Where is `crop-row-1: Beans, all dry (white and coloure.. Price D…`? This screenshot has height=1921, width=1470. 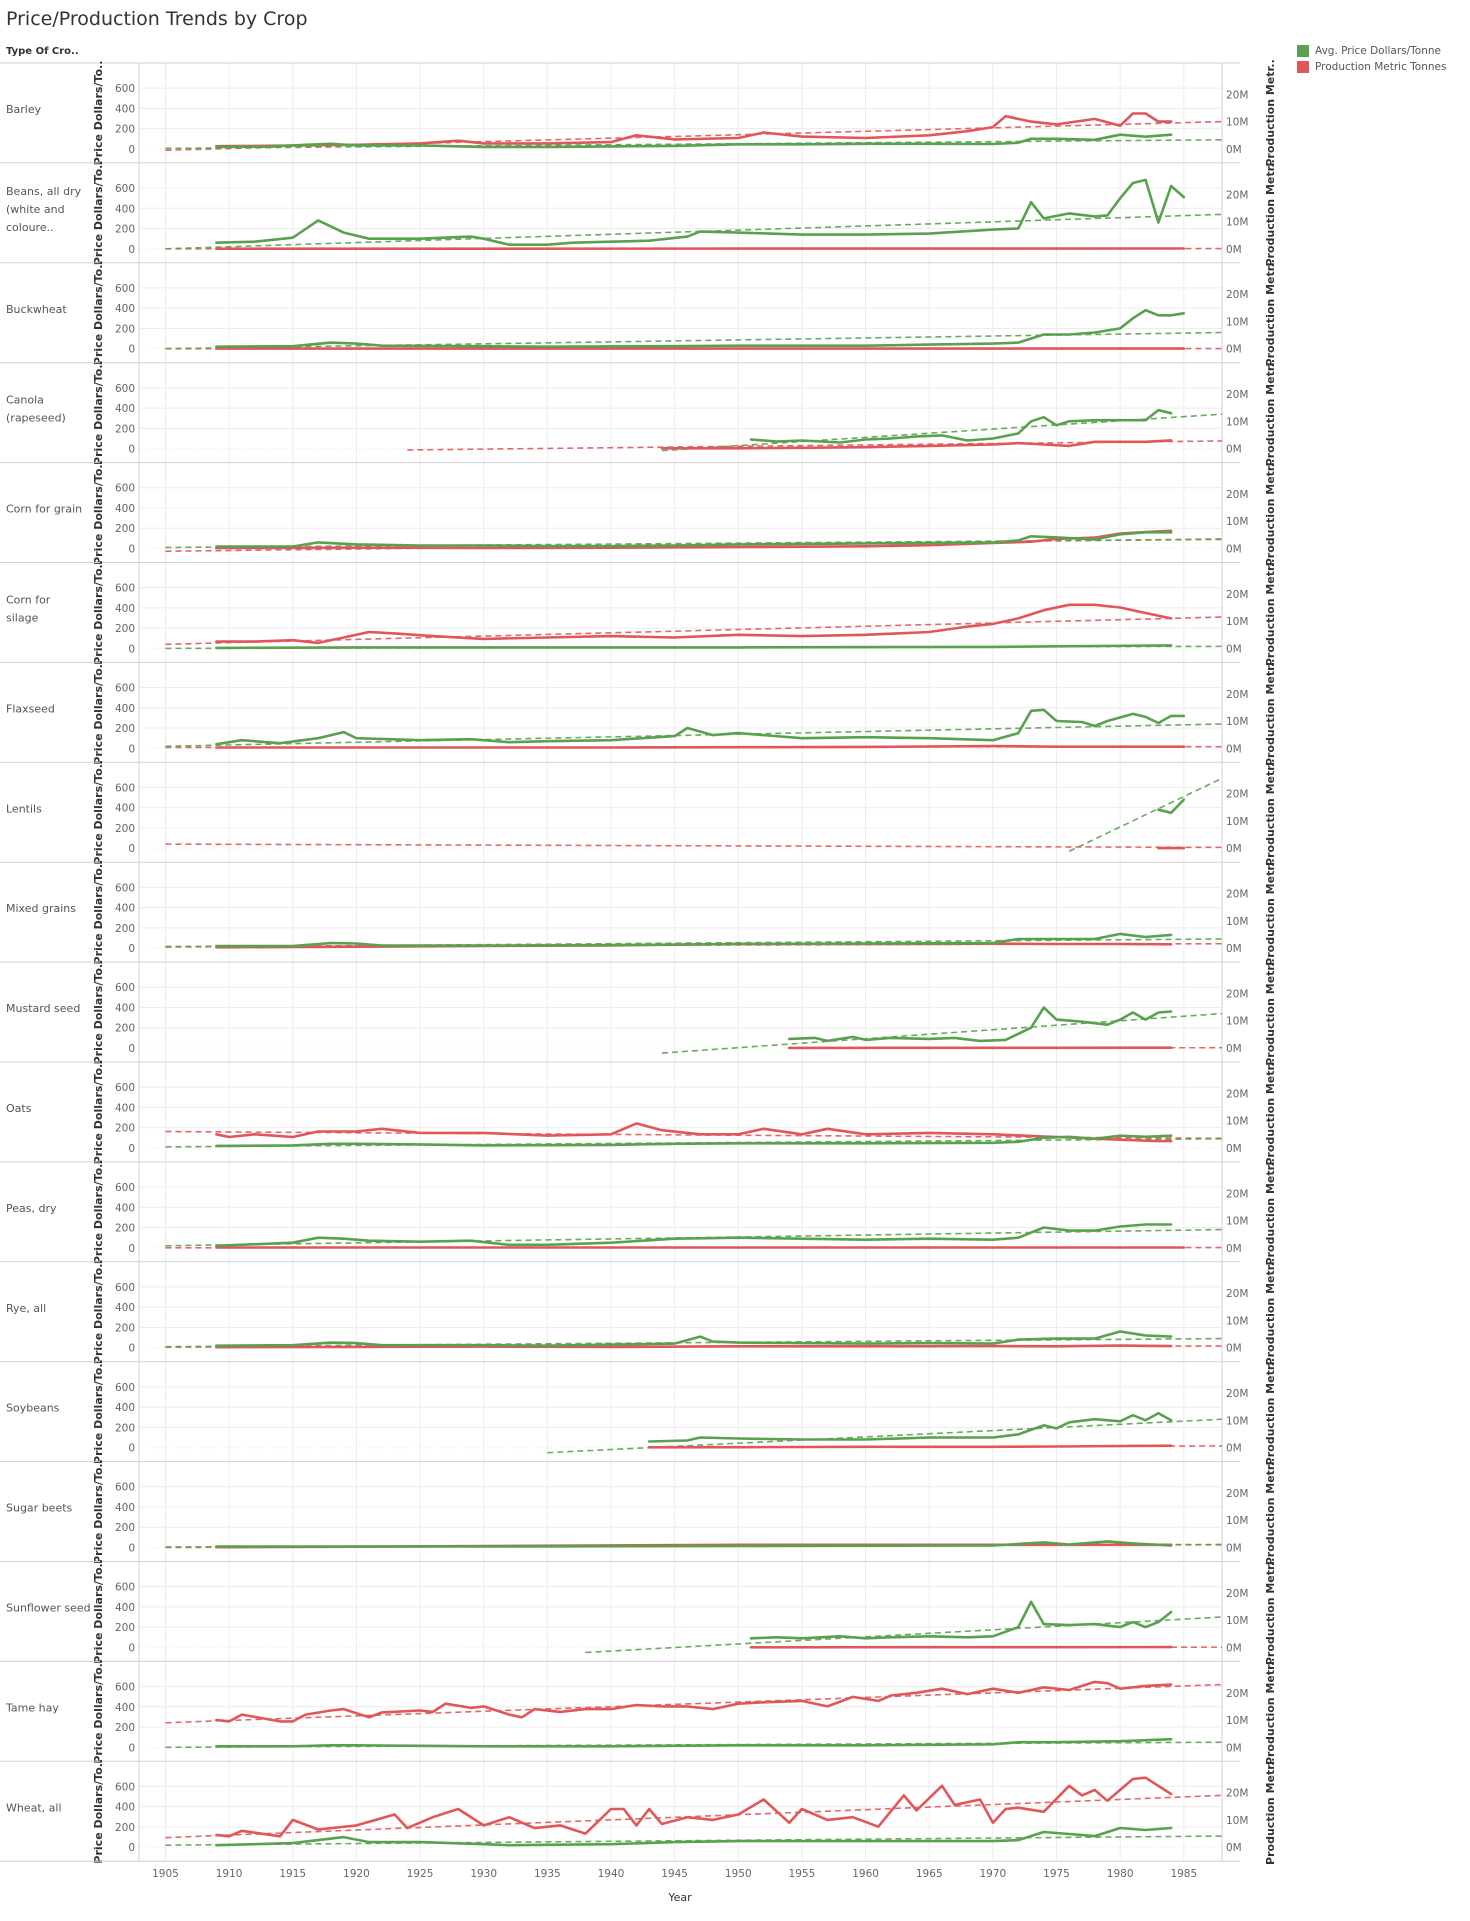
crop-row-1: Beans, all dry (white and coloure.. Price D… is located at coordinates (638, 213).